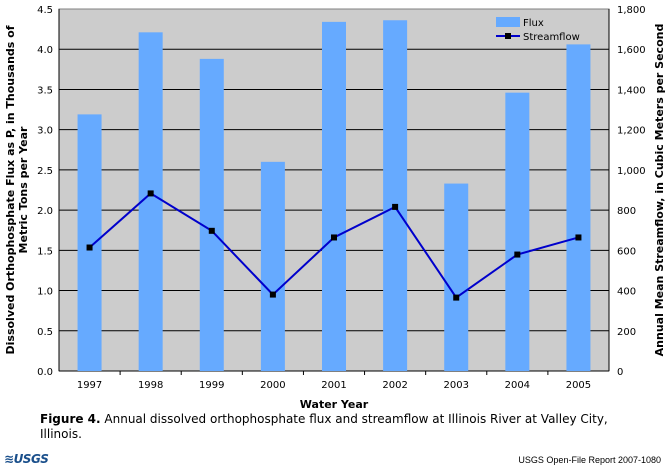 The image size is (669, 468). I want to click on streamflow-point-2004, so click(517, 254).